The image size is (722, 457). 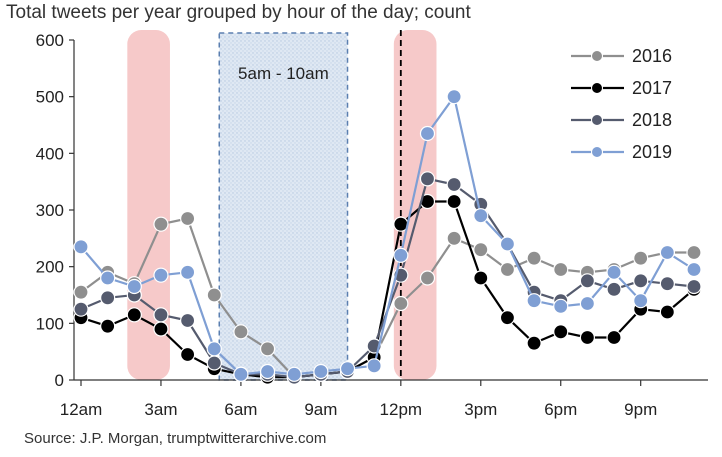 What do you see at coordinates (240, 409) in the screenshot?
I see `x-tick-label: 6am` at bounding box center [240, 409].